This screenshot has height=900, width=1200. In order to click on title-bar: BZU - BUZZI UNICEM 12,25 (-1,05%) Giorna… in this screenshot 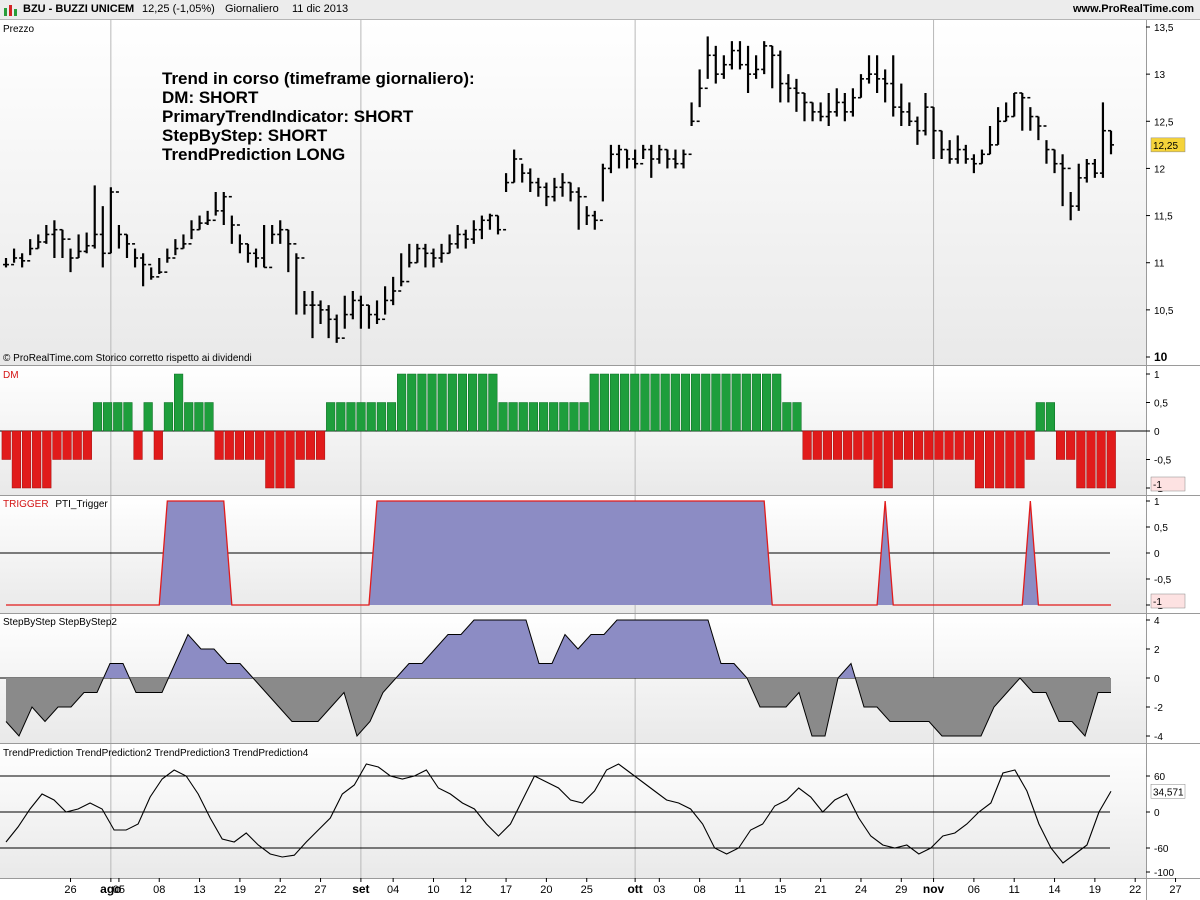, I will do `click(600, 10)`.